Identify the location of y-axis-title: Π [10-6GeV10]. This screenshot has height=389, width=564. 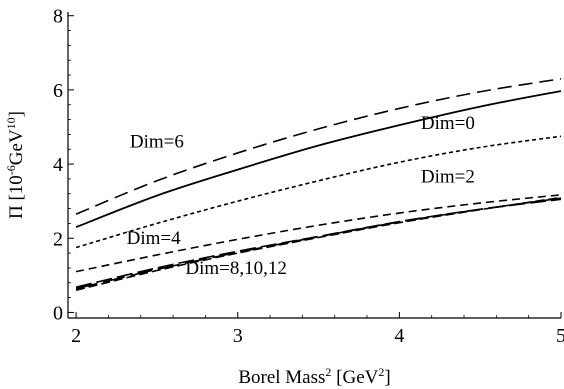
(15, 165).